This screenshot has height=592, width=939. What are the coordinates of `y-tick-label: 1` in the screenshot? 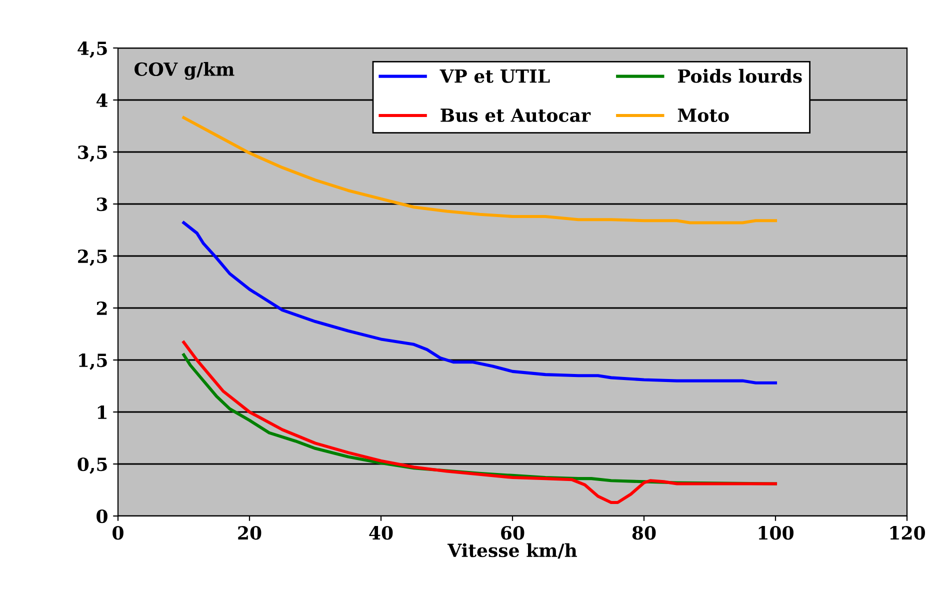 It's located at (102, 412).